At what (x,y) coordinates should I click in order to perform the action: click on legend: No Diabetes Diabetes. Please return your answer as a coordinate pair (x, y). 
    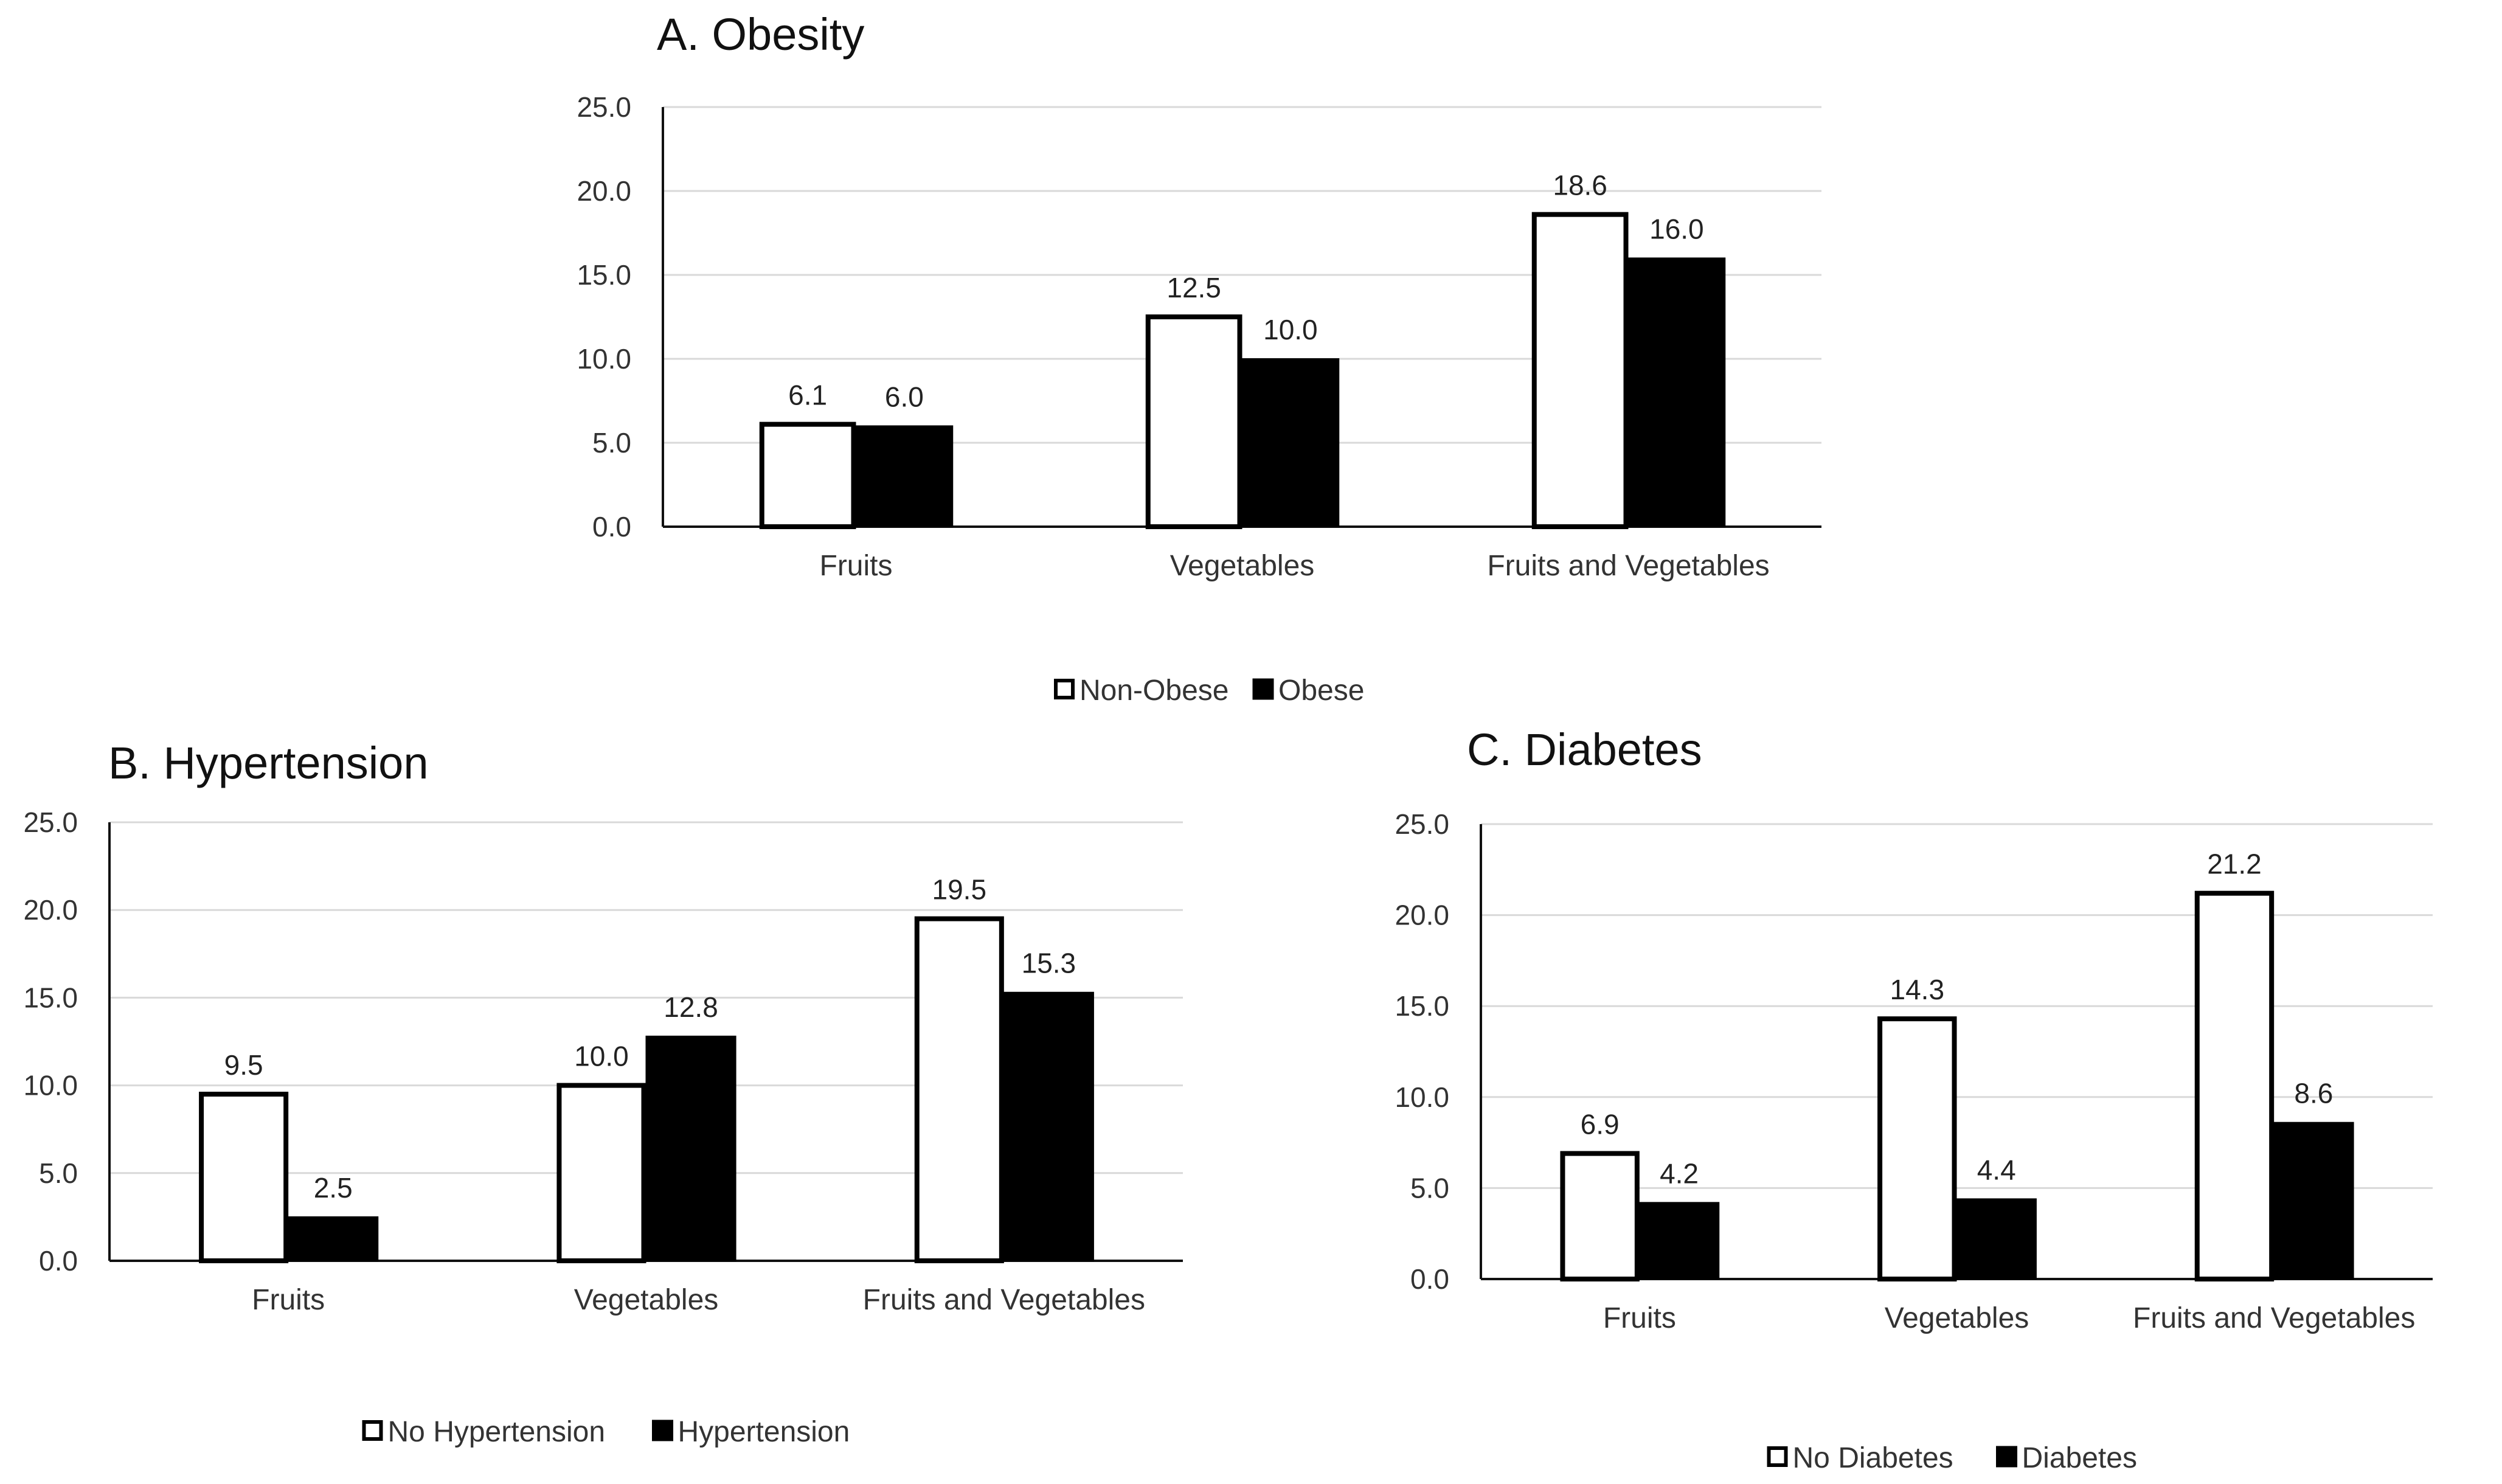
    Looking at the image, I should click on (1952, 1458).